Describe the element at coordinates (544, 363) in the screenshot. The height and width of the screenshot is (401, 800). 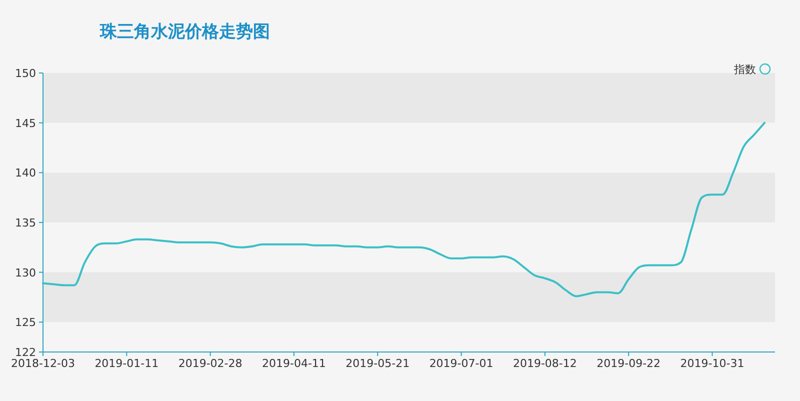
I see `x-tick-label: 2019-08-12` at that location.